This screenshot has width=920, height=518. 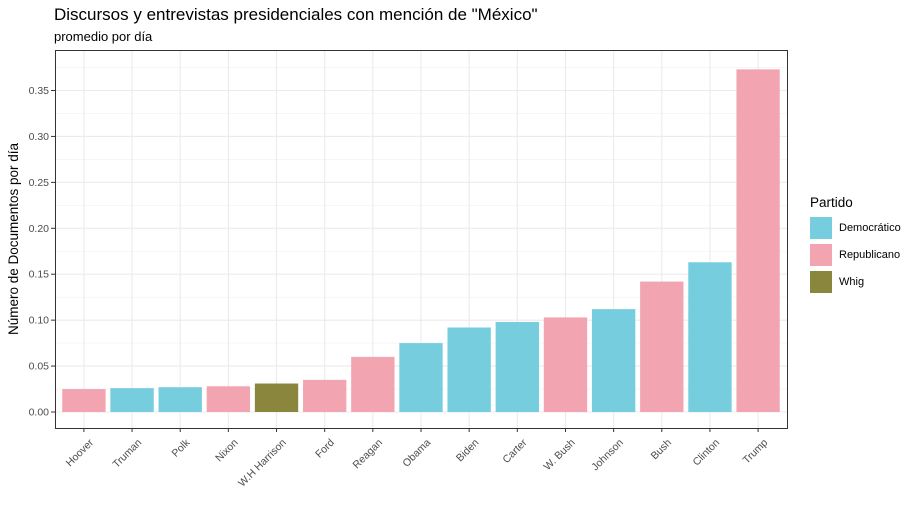 What do you see at coordinates (103, 36) in the screenshot?
I see `chart-subtitle: promedio por día` at bounding box center [103, 36].